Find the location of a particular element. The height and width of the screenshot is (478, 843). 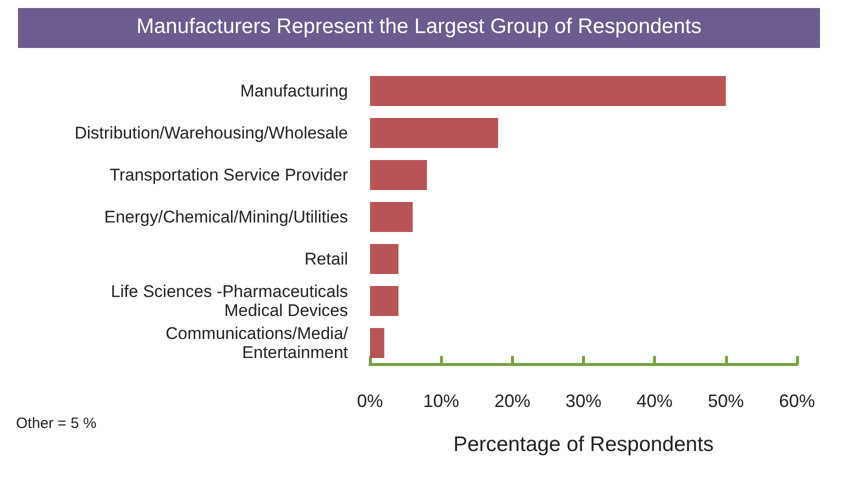

x-tick-label: 60% is located at coordinates (797, 401).